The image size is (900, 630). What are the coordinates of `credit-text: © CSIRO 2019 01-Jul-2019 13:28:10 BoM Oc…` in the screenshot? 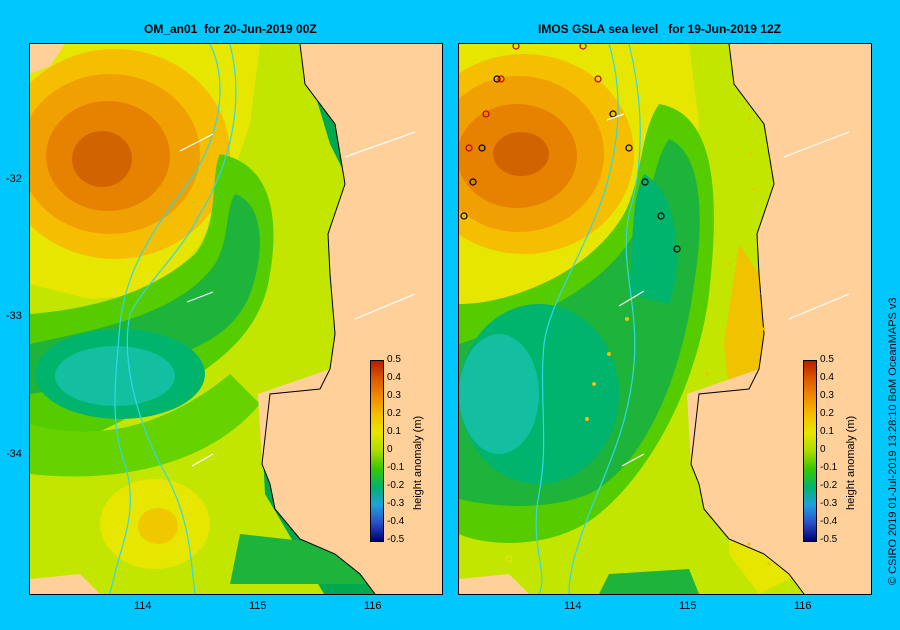 It's located at (893, 441).